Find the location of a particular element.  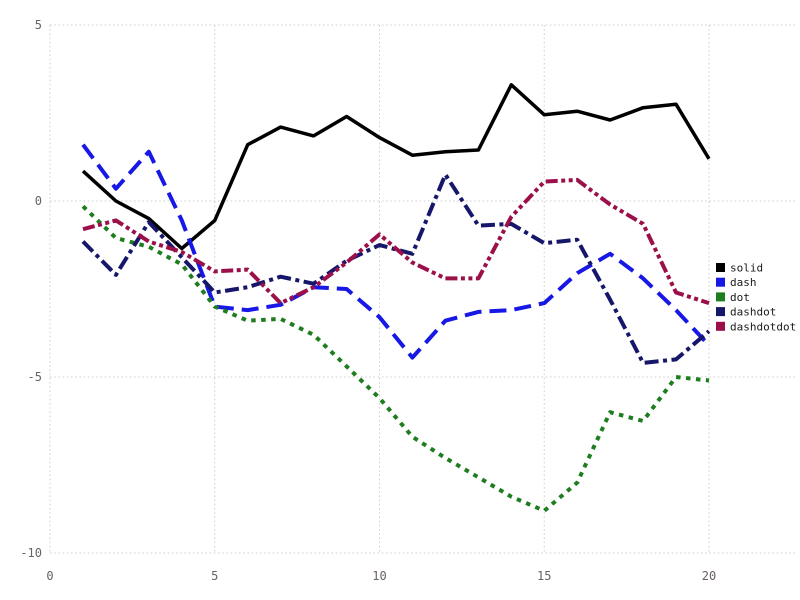

legend-swatch-dash is located at coordinates (720, 282).